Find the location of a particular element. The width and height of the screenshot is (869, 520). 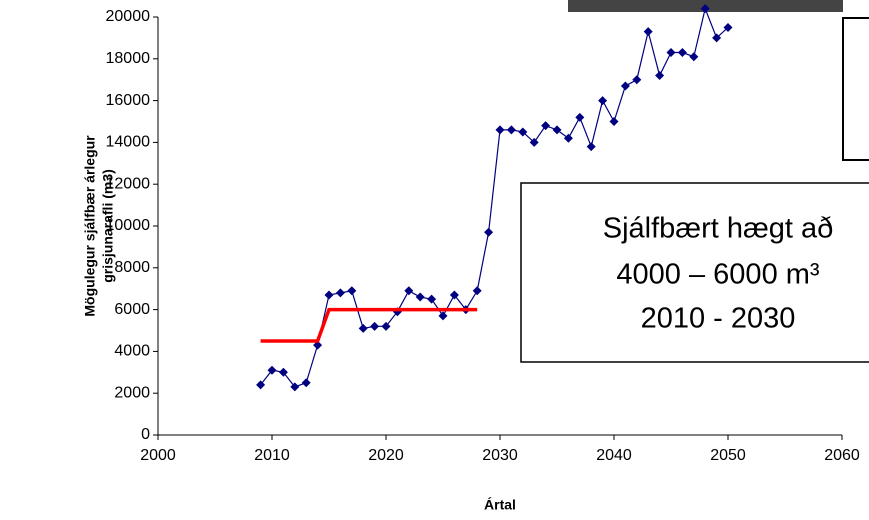

x-tick-label: 2010 is located at coordinates (272, 455).